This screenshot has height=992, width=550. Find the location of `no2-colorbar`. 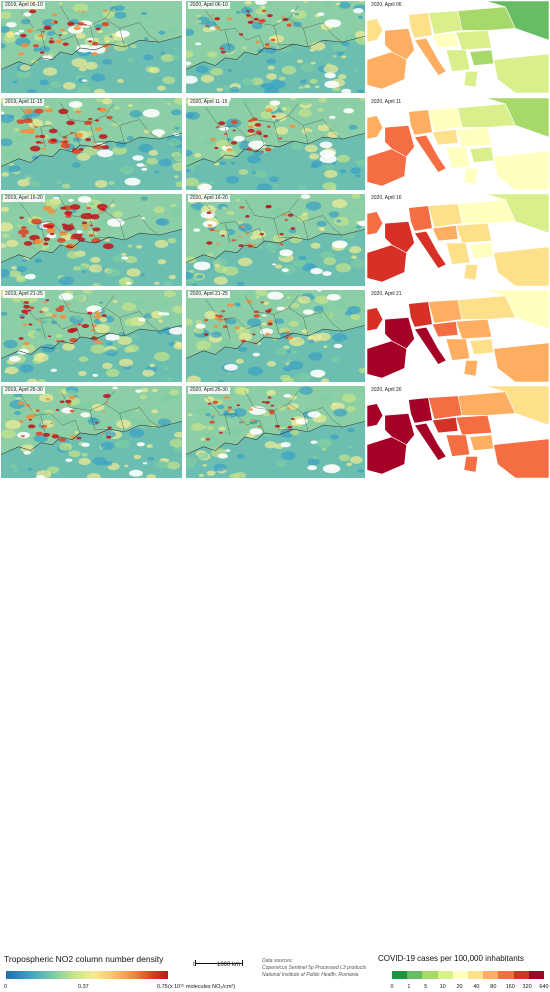

no2-colorbar is located at coordinates (87, 975).